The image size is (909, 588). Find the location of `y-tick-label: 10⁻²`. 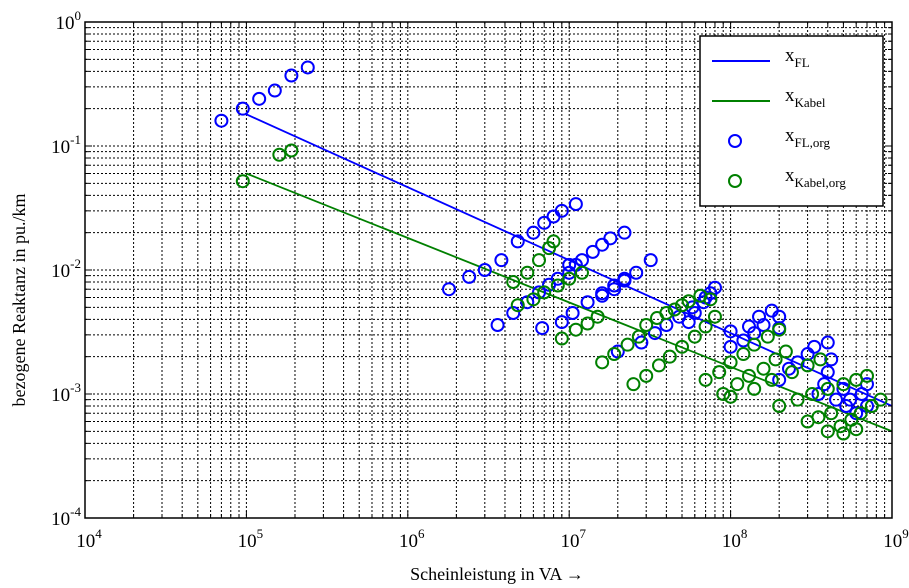

y-tick-label: 10⁻² is located at coordinates (66, 269).